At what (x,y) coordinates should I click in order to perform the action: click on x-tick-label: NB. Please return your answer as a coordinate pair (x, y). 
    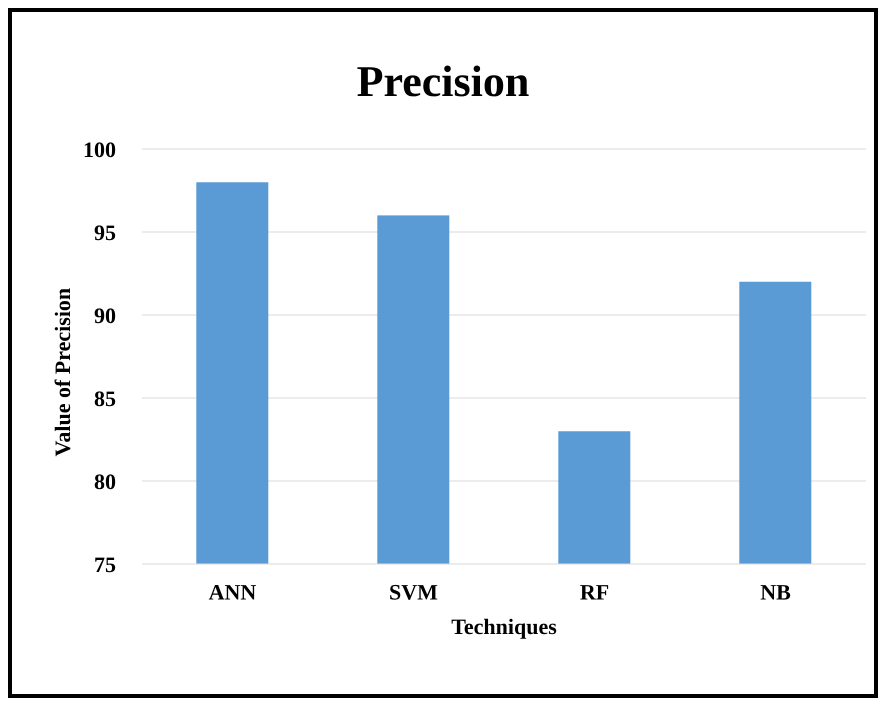
    Looking at the image, I should click on (776, 592).